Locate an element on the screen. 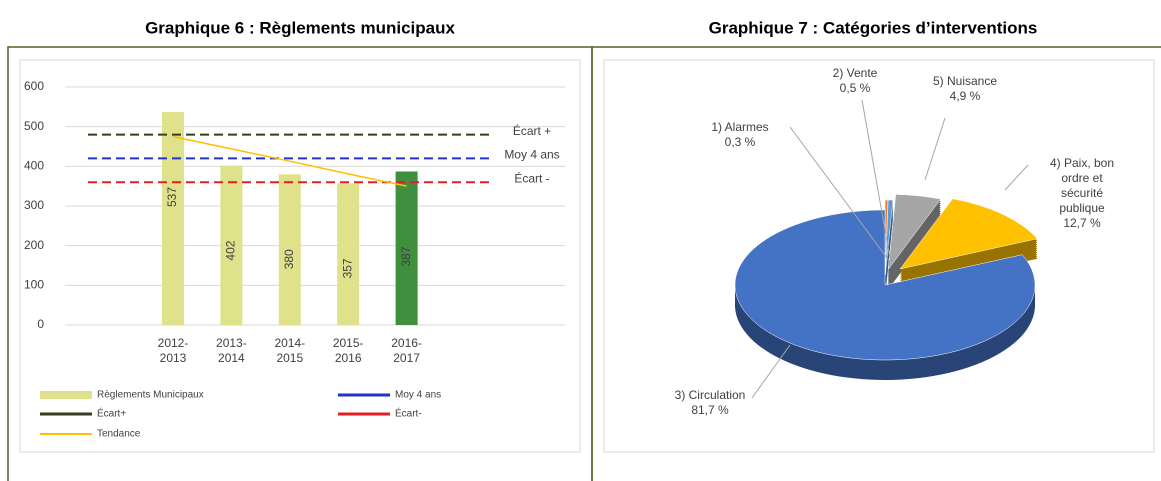 The width and height of the screenshot is (1161, 481). legend-label: Écart+ is located at coordinates (111, 413).